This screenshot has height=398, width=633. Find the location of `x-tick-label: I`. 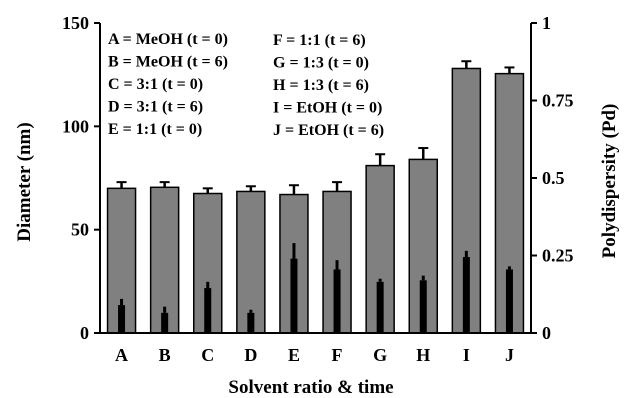

x-tick-label: I is located at coordinates (466, 355).